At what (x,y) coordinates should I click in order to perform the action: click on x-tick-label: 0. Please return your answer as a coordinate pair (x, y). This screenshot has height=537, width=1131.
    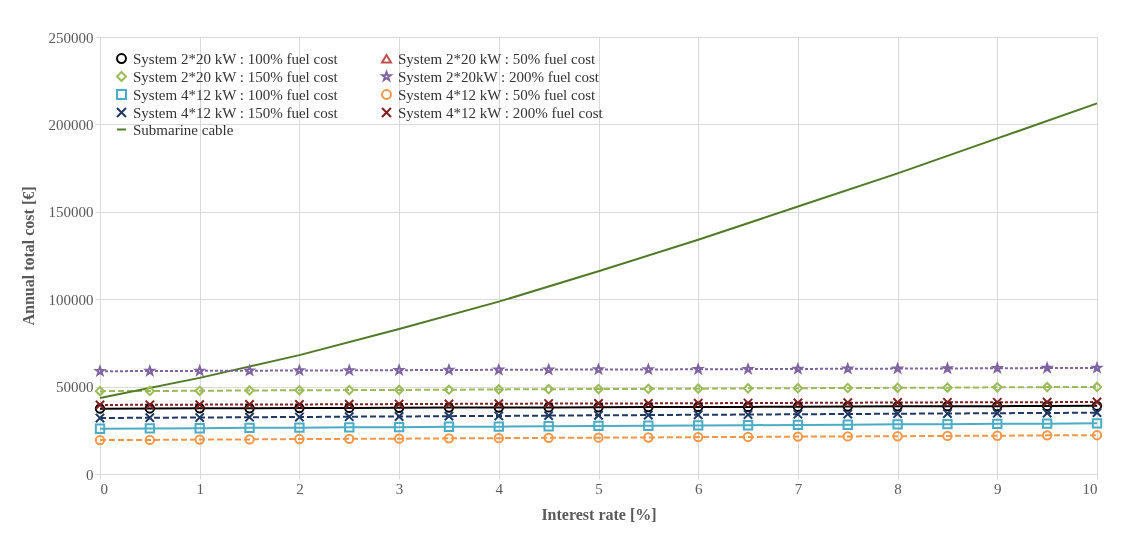
    Looking at the image, I should click on (104, 488).